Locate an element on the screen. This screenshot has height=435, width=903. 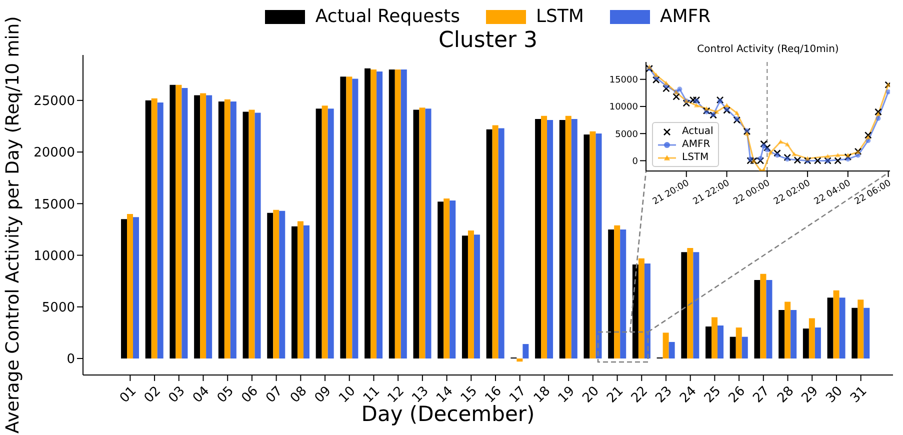
x-tick-label: 25 is located at coordinates (713, 395).